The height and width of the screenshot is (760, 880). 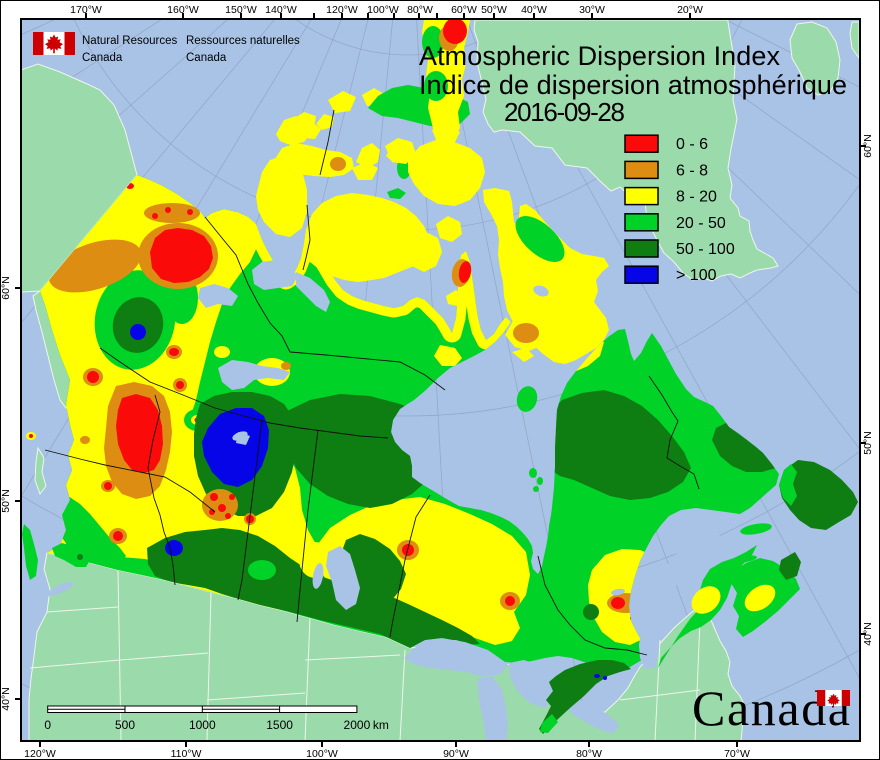 What do you see at coordinates (633, 85) in the screenshot?
I see `svg-text:Indice de dispersion atmosphér: Indice de dispersion atmosphérique` at bounding box center [633, 85].